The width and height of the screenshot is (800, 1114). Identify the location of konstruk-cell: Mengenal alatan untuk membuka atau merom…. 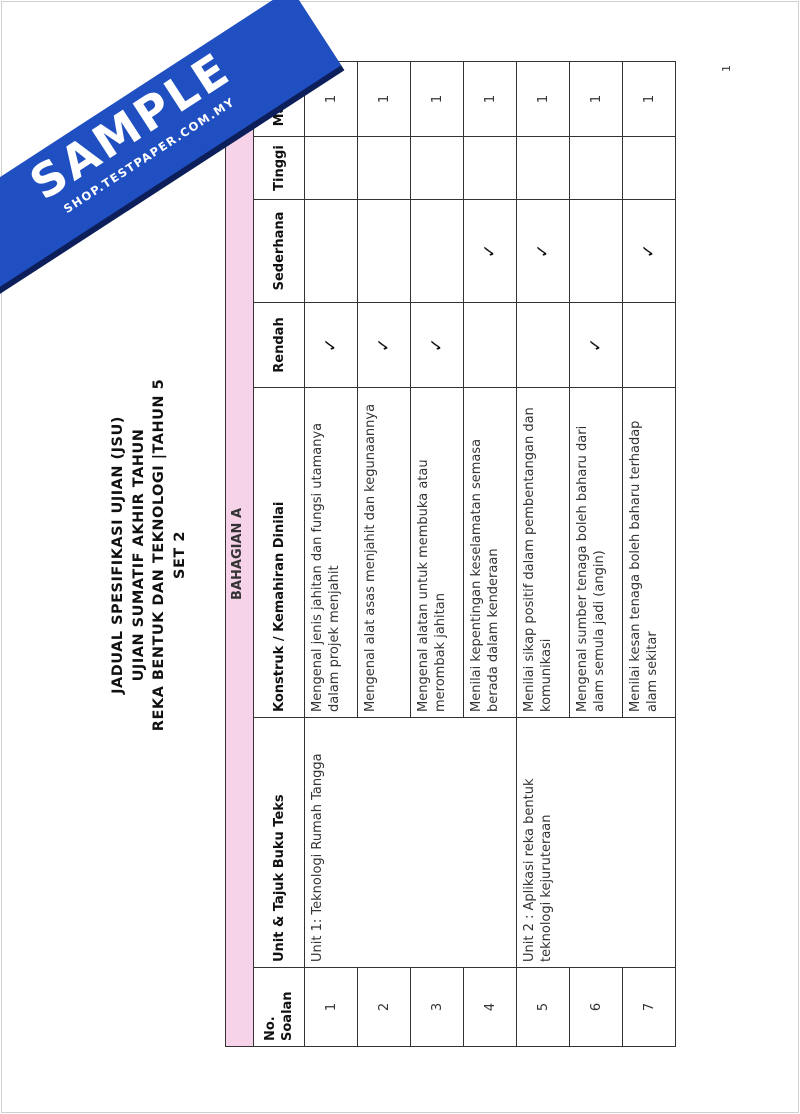
(437, 552).